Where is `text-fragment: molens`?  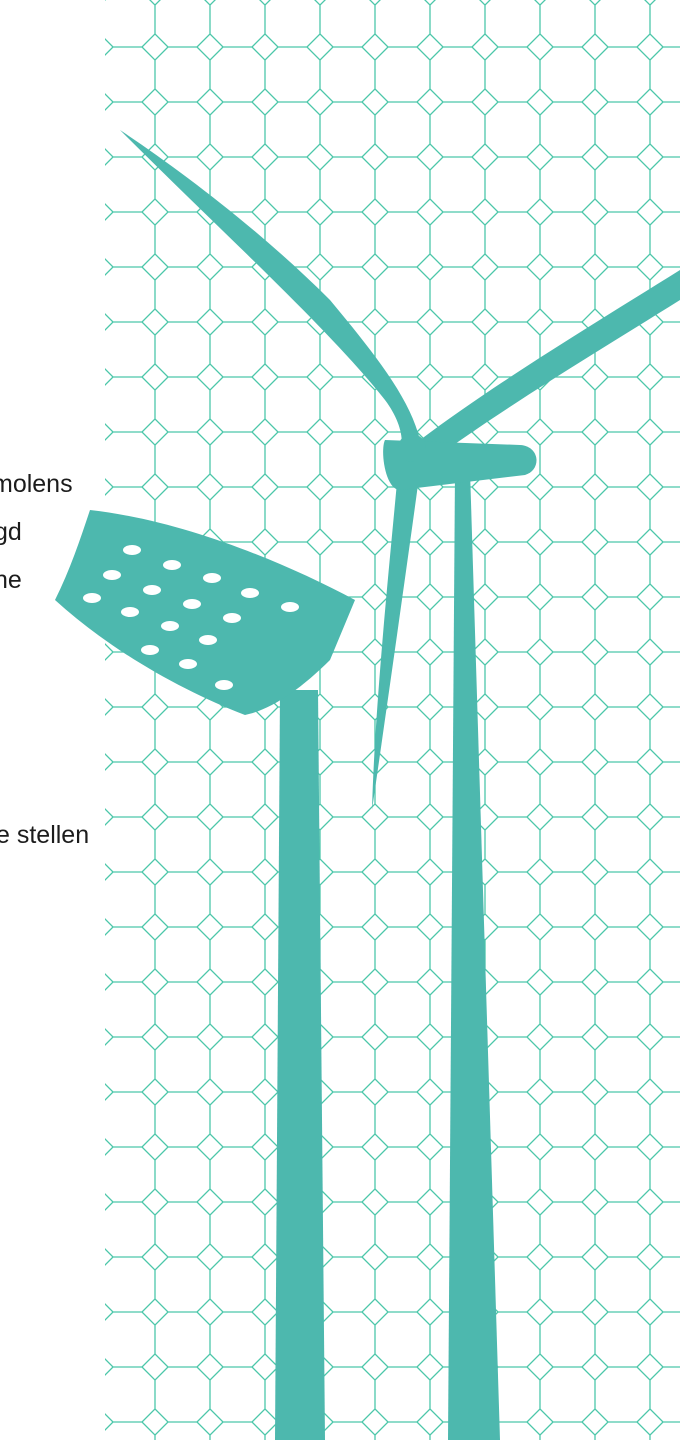 text-fragment: molens is located at coordinates (36, 484).